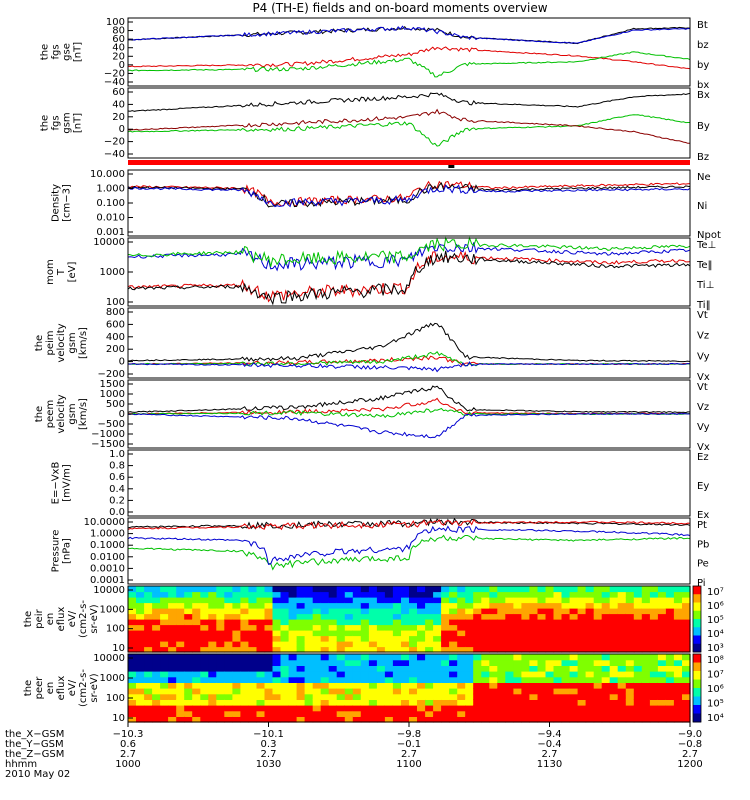 Image resolution: width=750 pixels, height=800 pixels. What do you see at coordinates (50, 342) in the screenshot?
I see `y-axis-label: peim` at bounding box center [50, 342].